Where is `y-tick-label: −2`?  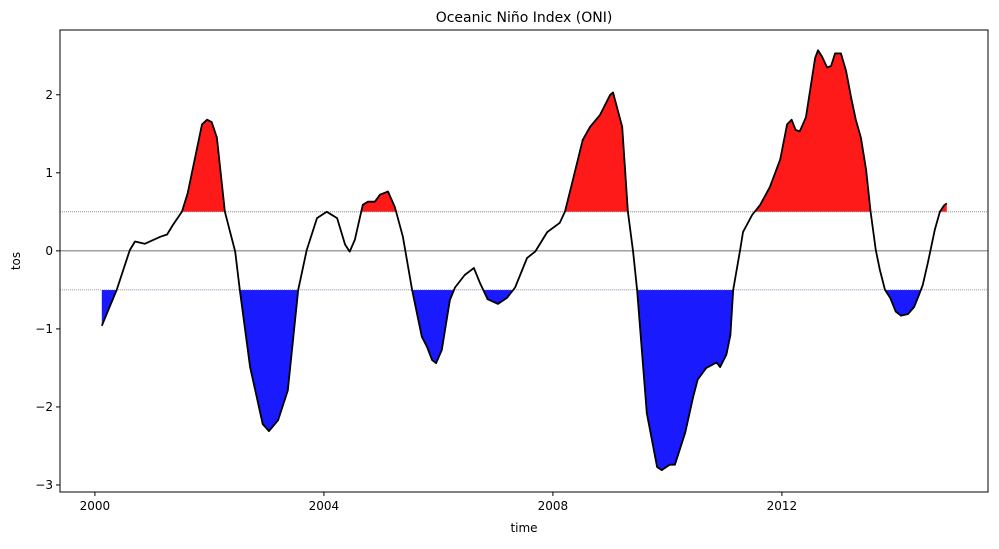 y-tick-label: −2 is located at coordinates (44, 407).